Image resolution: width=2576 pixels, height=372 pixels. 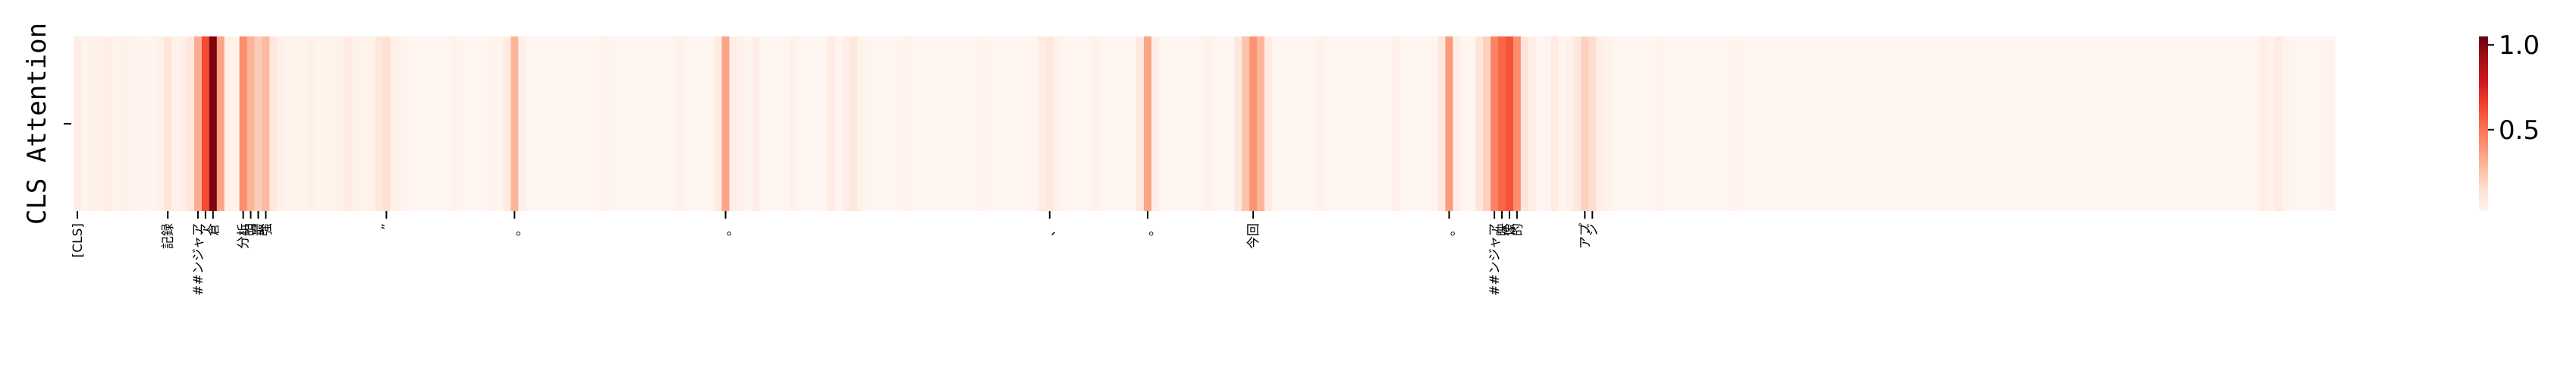 What do you see at coordinates (78, 240) in the screenshot?
I see `x-tick-label: [CLS]` at bounding box center [78, 240].